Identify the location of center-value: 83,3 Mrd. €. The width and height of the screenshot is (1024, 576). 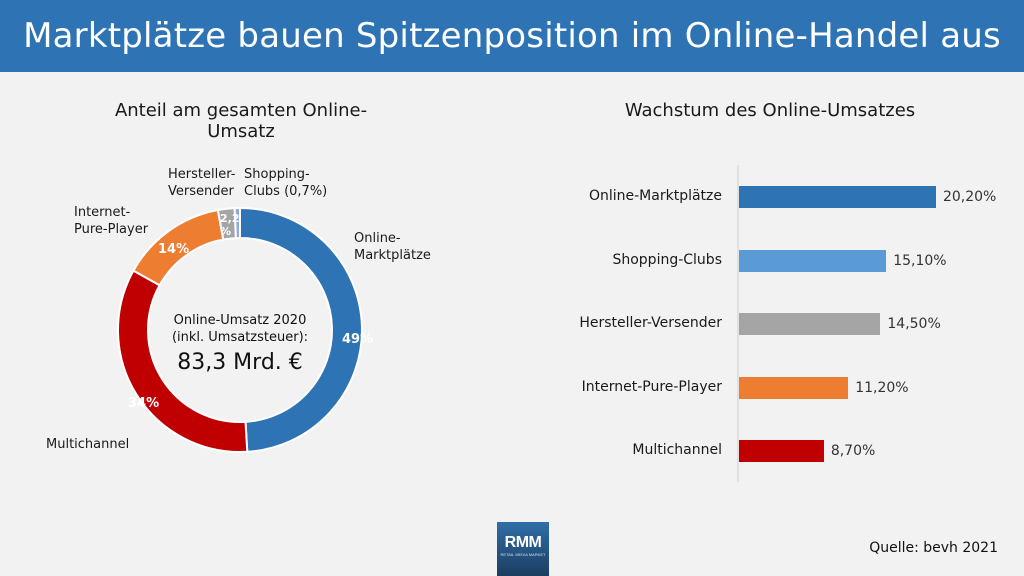
(240, 362).